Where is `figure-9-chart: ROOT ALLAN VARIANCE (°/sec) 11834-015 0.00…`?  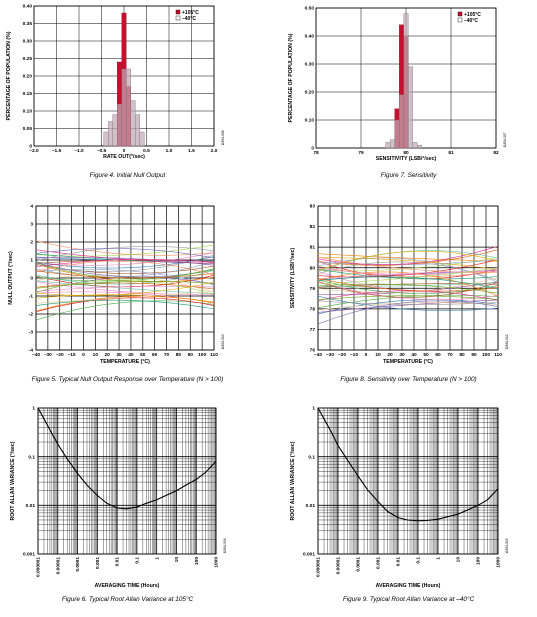
figure-9-chart: ROOT ALLAN VARIANCE (°/sec) 11834-015 0.00… is located at coordinates (399, 497).